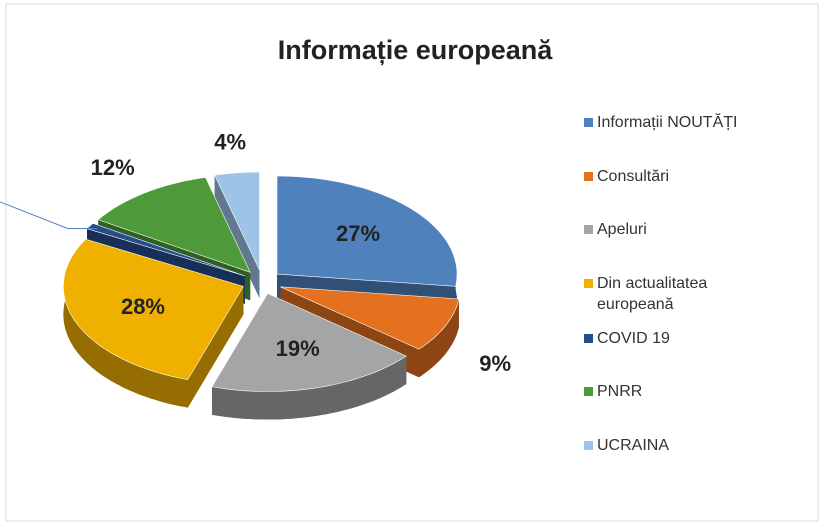 The height and width of the screenshot is (524, 821). I want to click on legend-item: Consultări, so click(684, 176).